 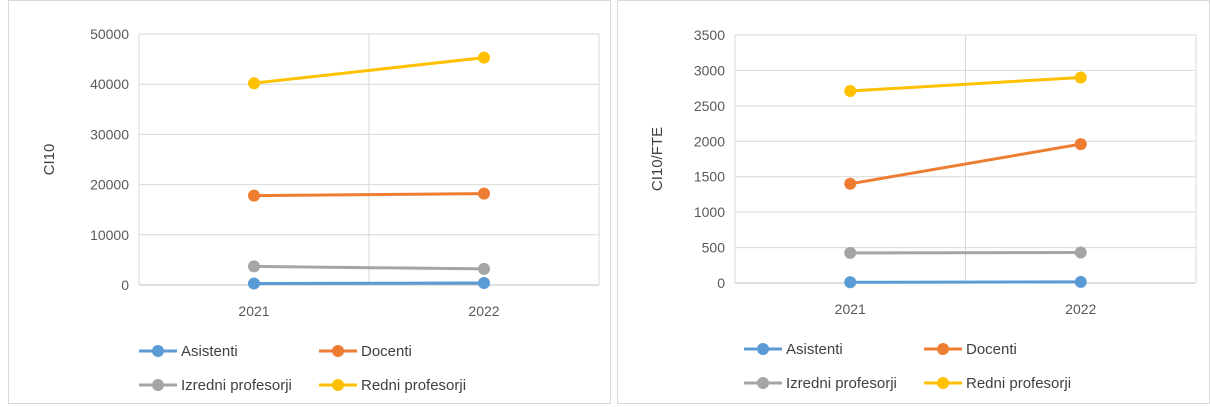 What do you see at coordinates (709, 70) in the screenshot?
I see `y-tick-label: 3000` at bounding box center [709, 70].